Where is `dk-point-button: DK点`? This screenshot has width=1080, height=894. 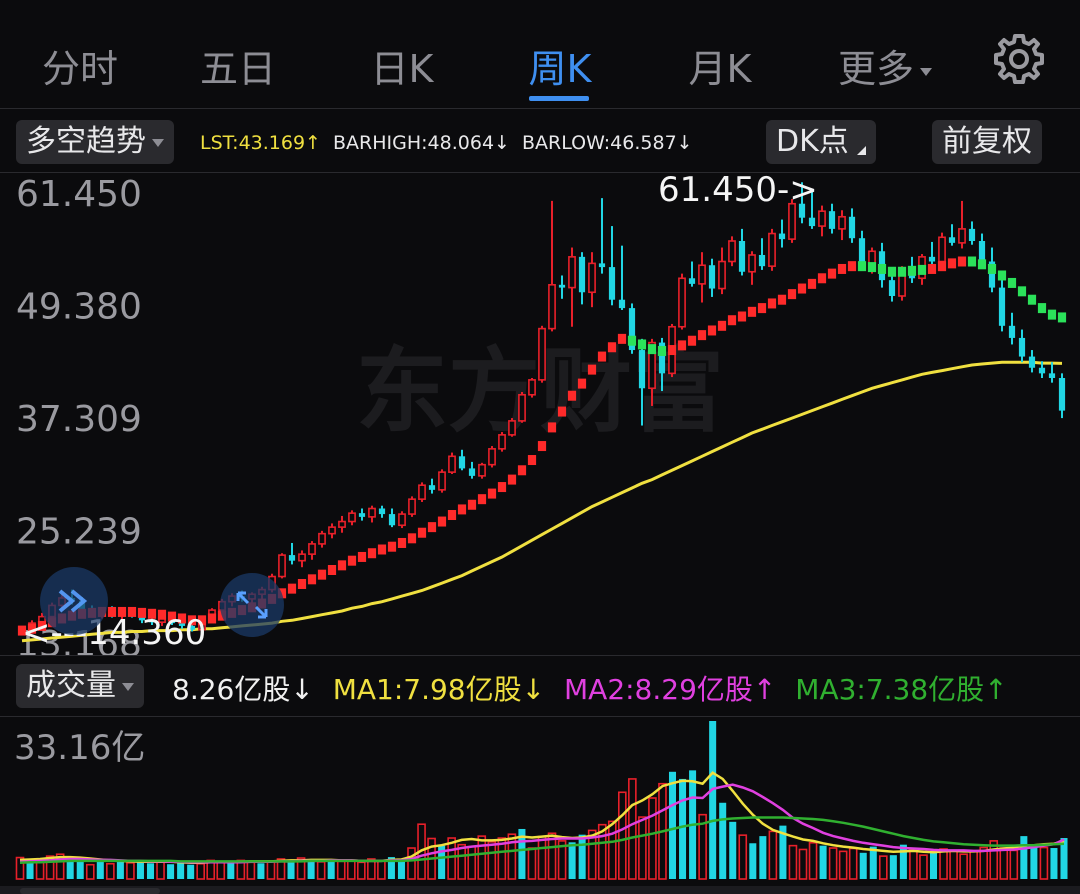 dk-point-button: DK点 is located at coordinates (821, 142).